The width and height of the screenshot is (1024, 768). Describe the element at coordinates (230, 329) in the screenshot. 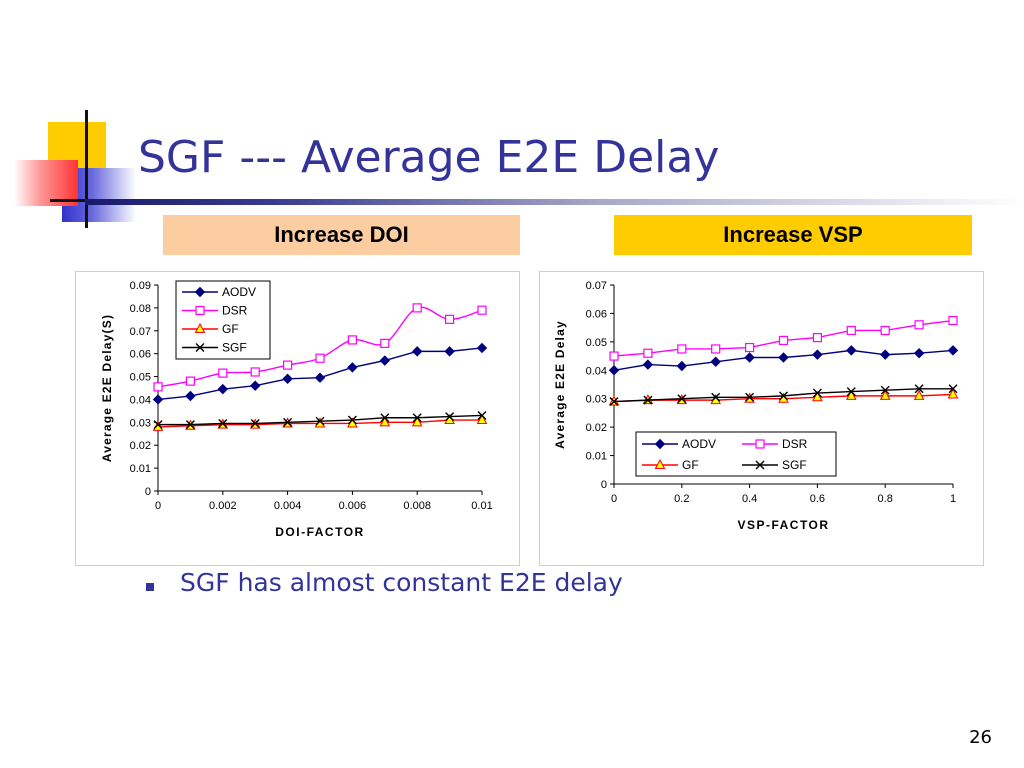

I see `legend-label: GF` at that location.